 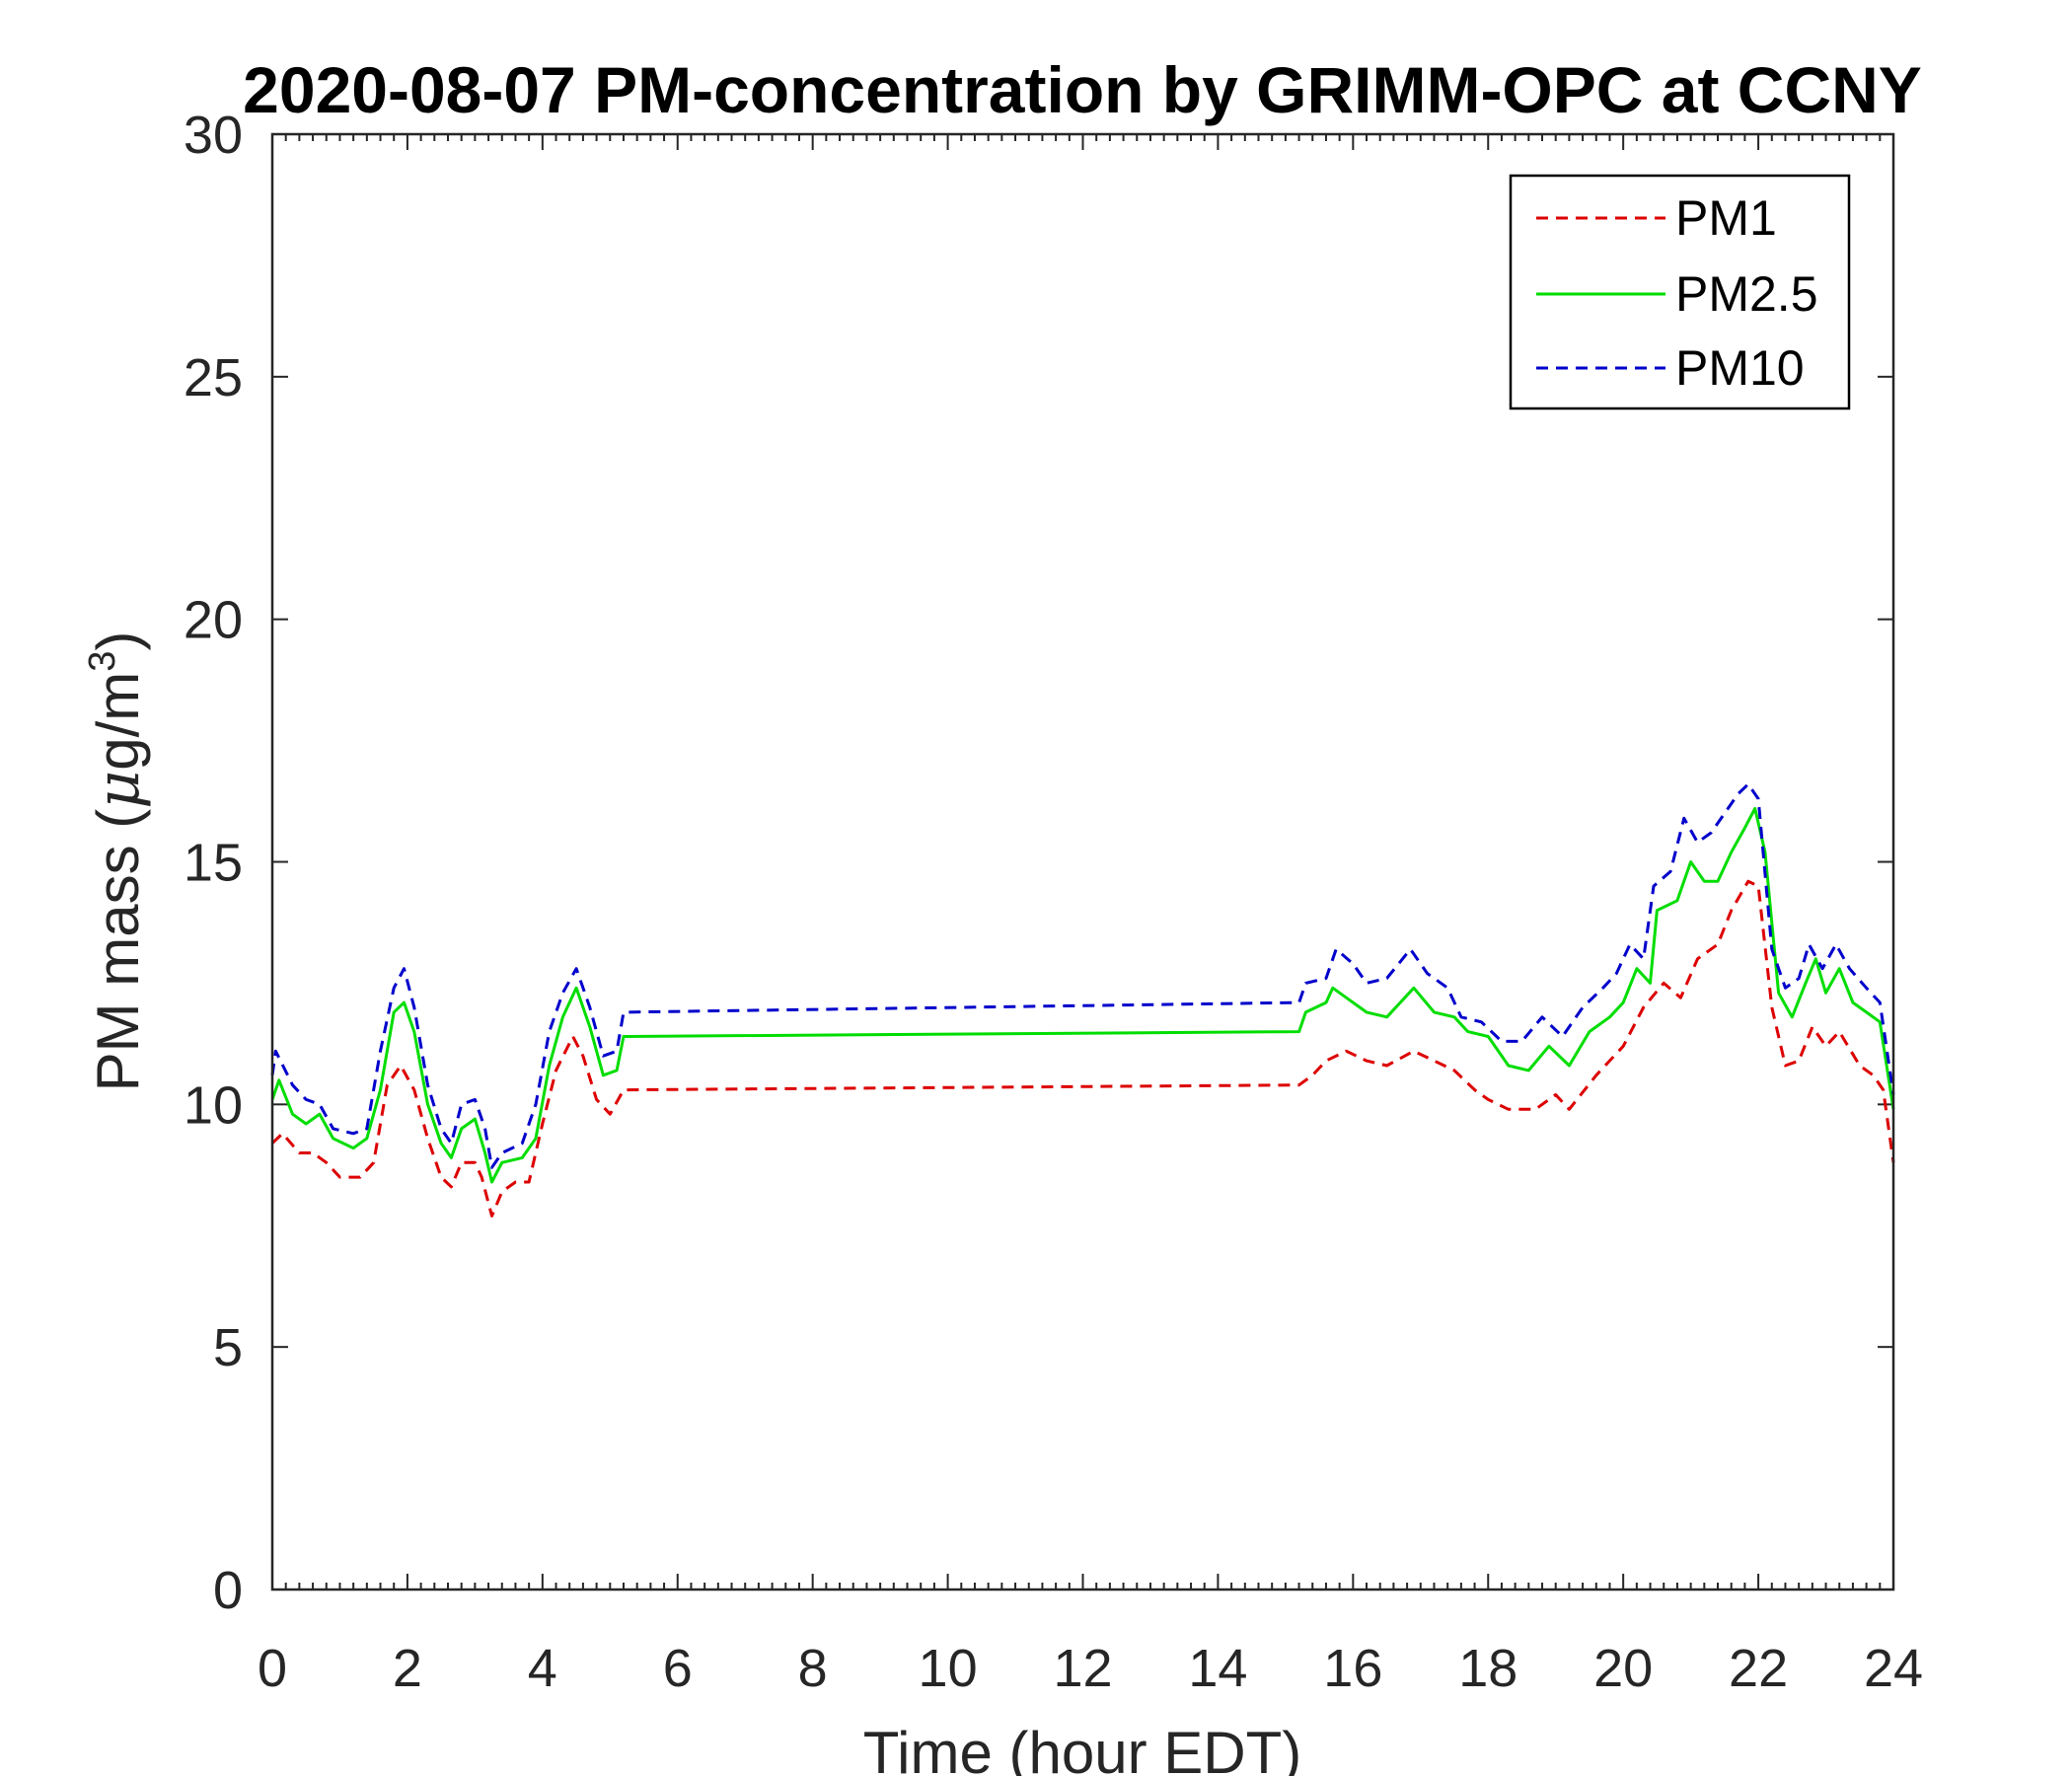 What do you see at coordinates (1488, 1669) in the screenshot?
I see `x-tick-label: 18` at bounding box center [1488, 1669].